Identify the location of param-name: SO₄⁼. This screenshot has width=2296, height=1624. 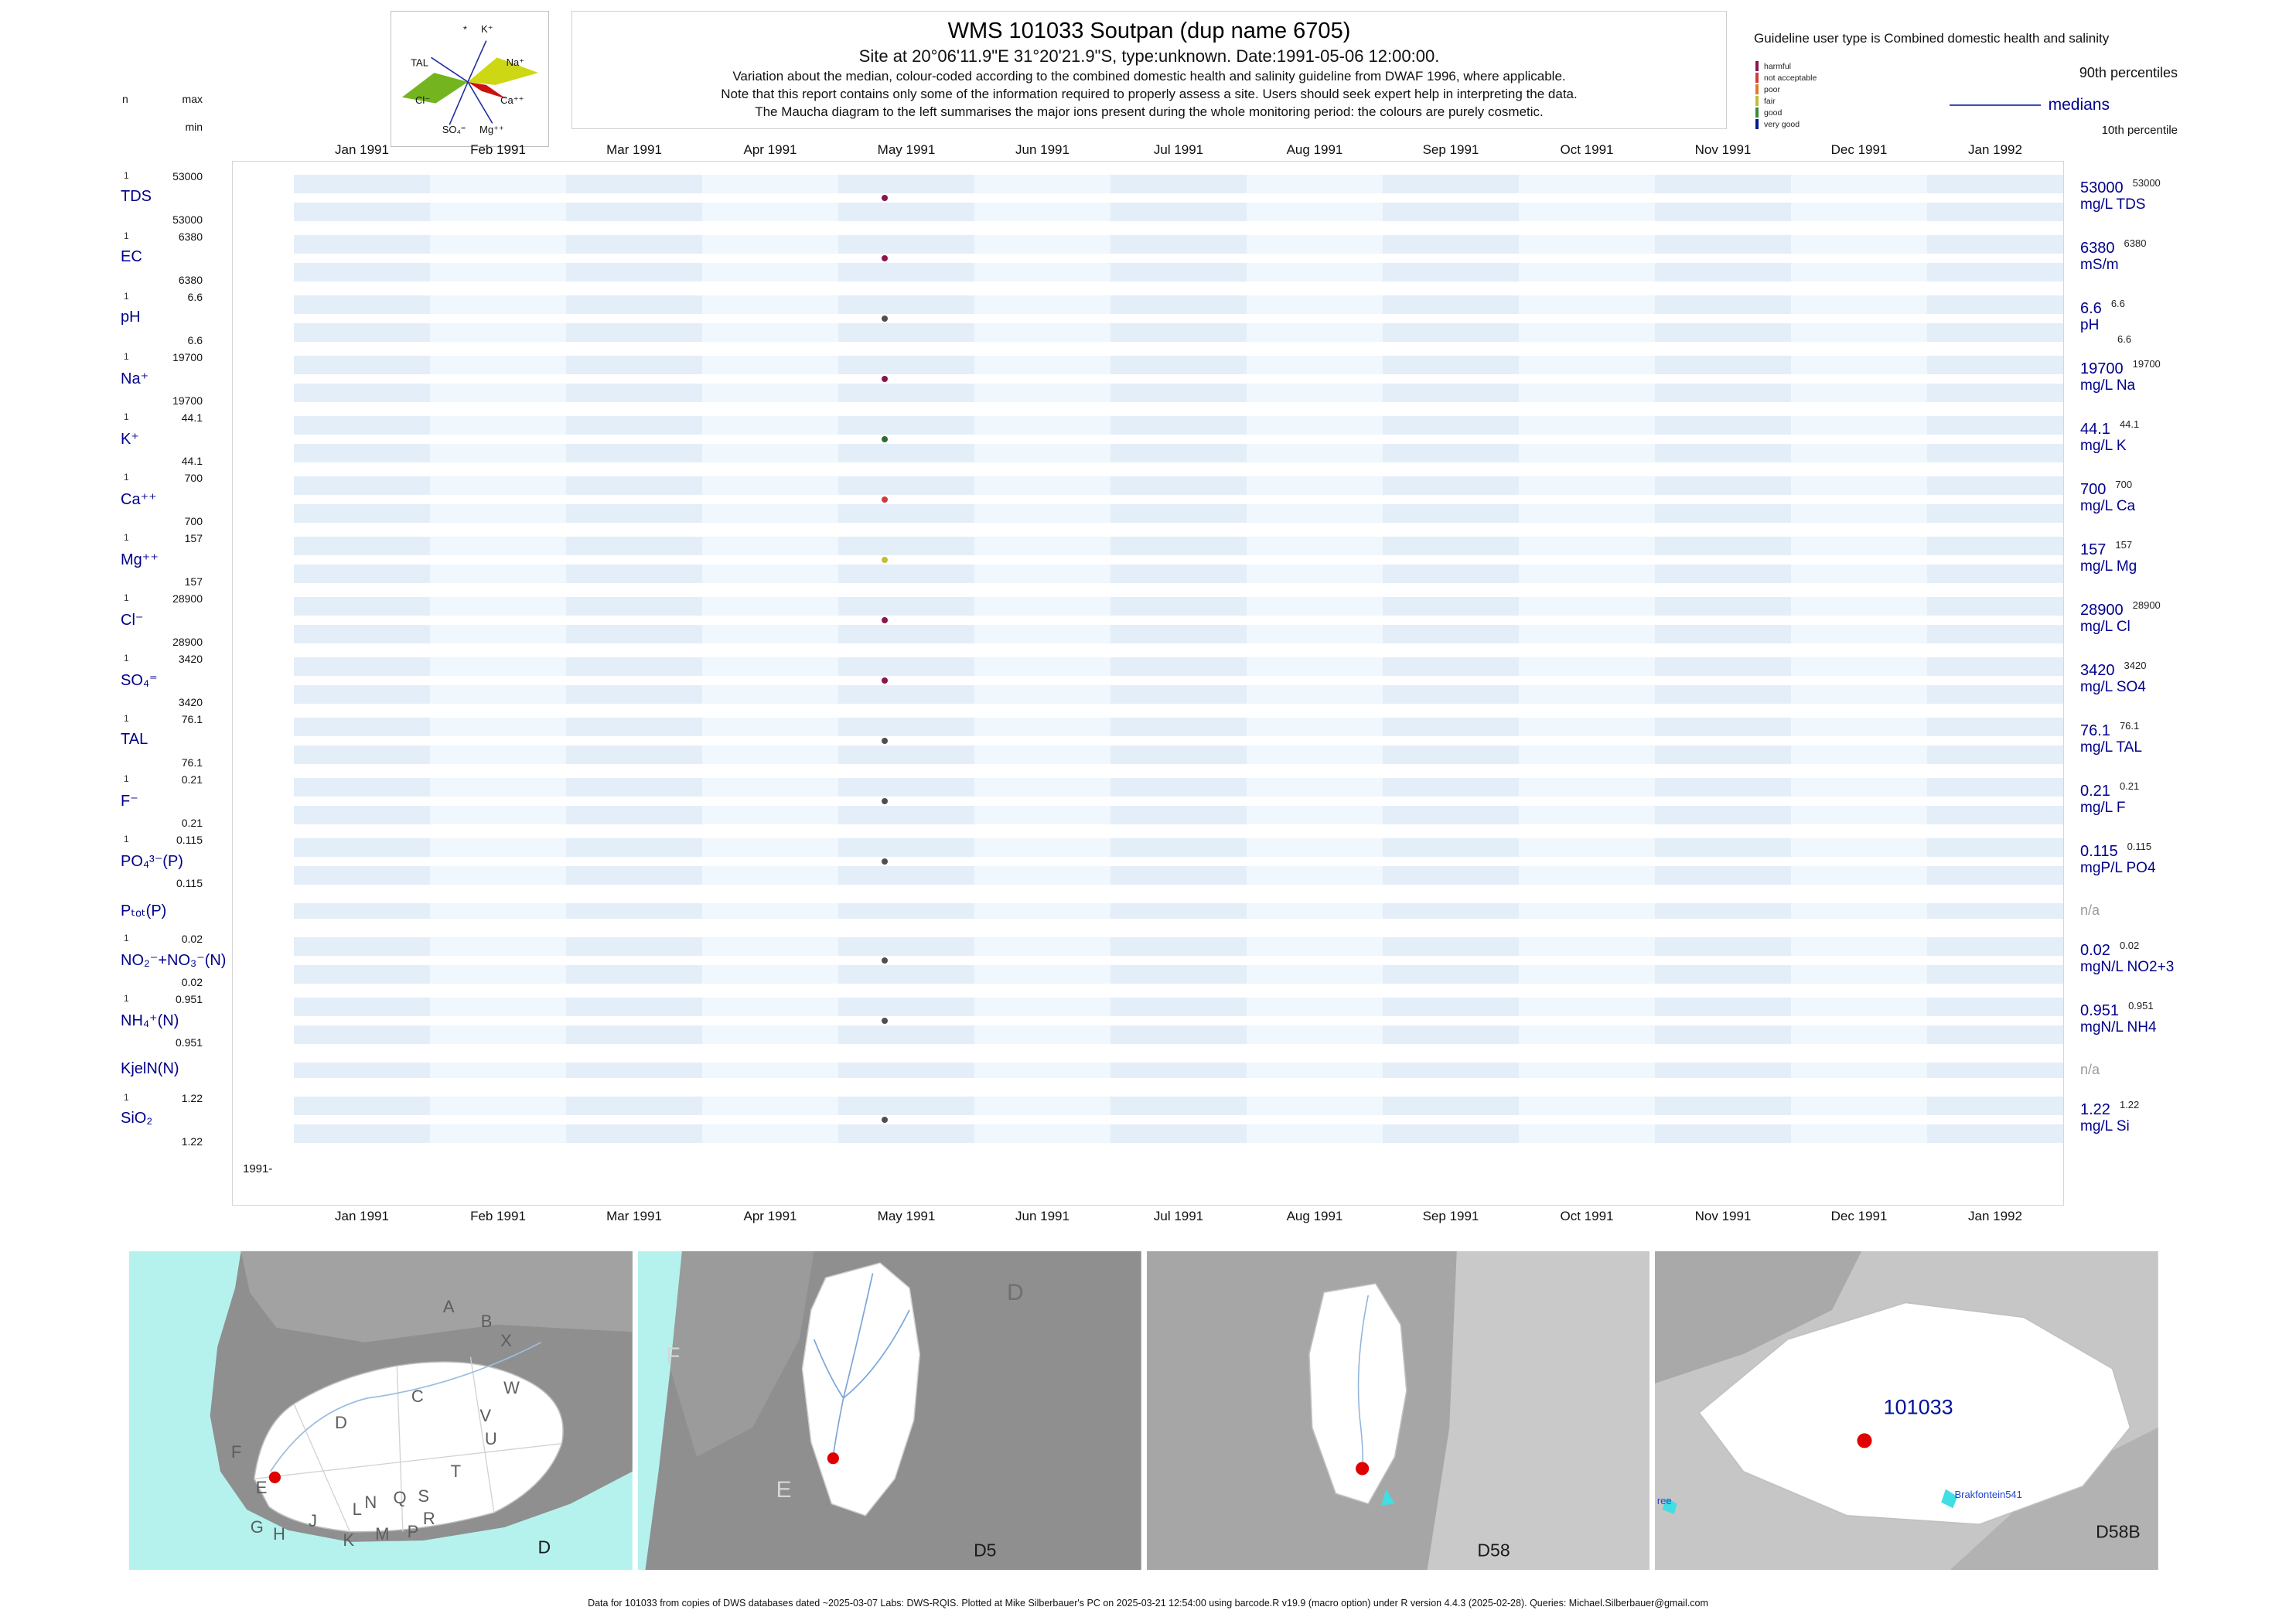
(139, 680).